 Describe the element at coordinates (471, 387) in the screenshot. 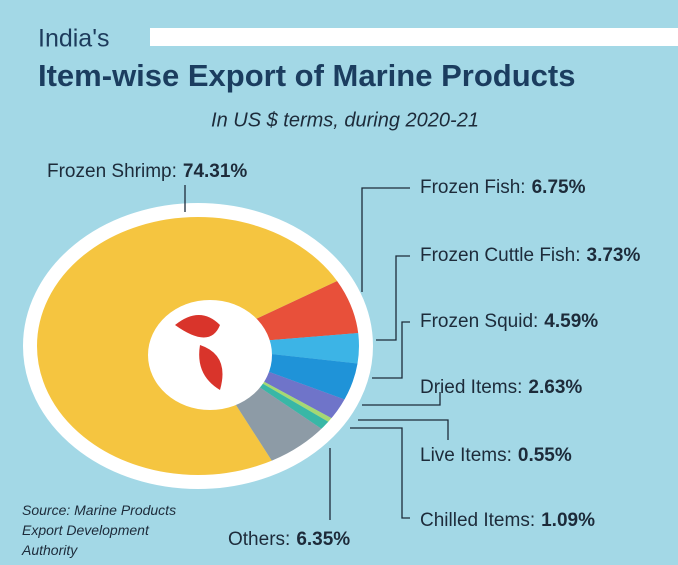

I see `category-name: Dried Items:` at that location.